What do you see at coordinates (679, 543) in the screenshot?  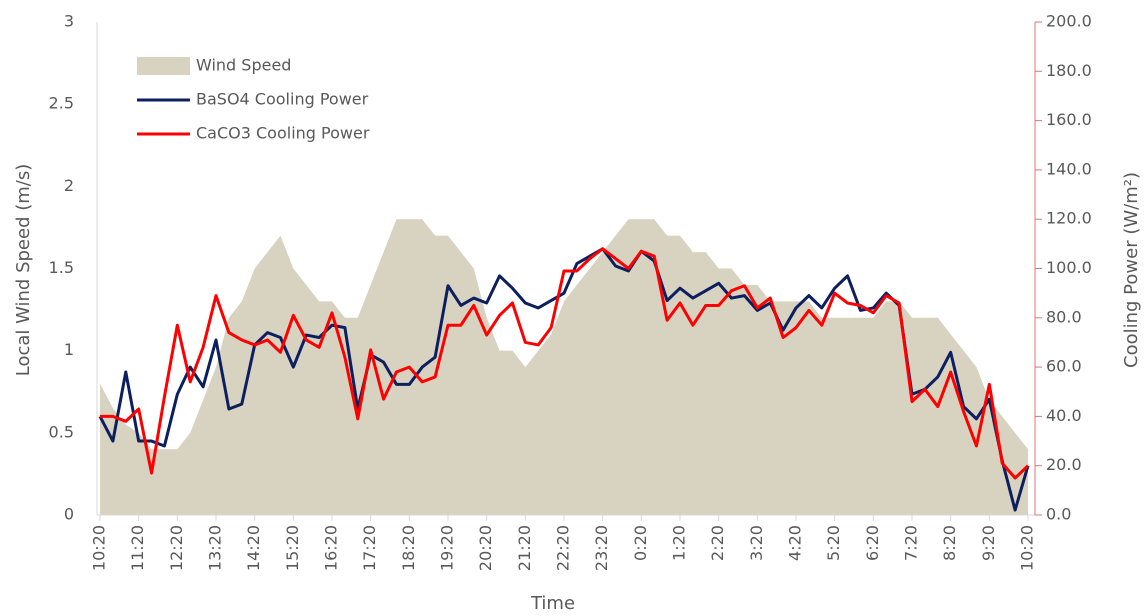 I see `x-tick-label: 1:20` at bounding box center [679, 543].